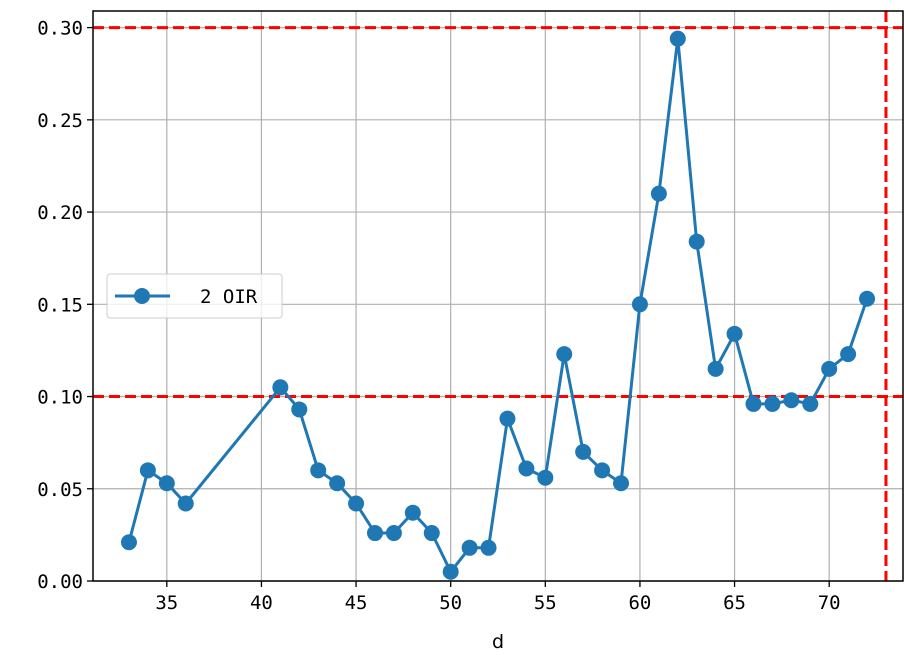  I want to click on y-axis-ticks: 0.00 0.05 0.10 0.15 0.20 0.25 0.30, so click(65, 305).